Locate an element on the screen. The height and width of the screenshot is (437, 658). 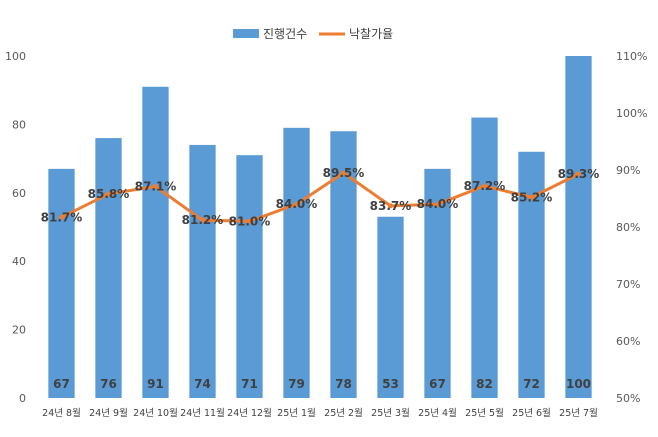
line-path is located at coordinates (320, 197).